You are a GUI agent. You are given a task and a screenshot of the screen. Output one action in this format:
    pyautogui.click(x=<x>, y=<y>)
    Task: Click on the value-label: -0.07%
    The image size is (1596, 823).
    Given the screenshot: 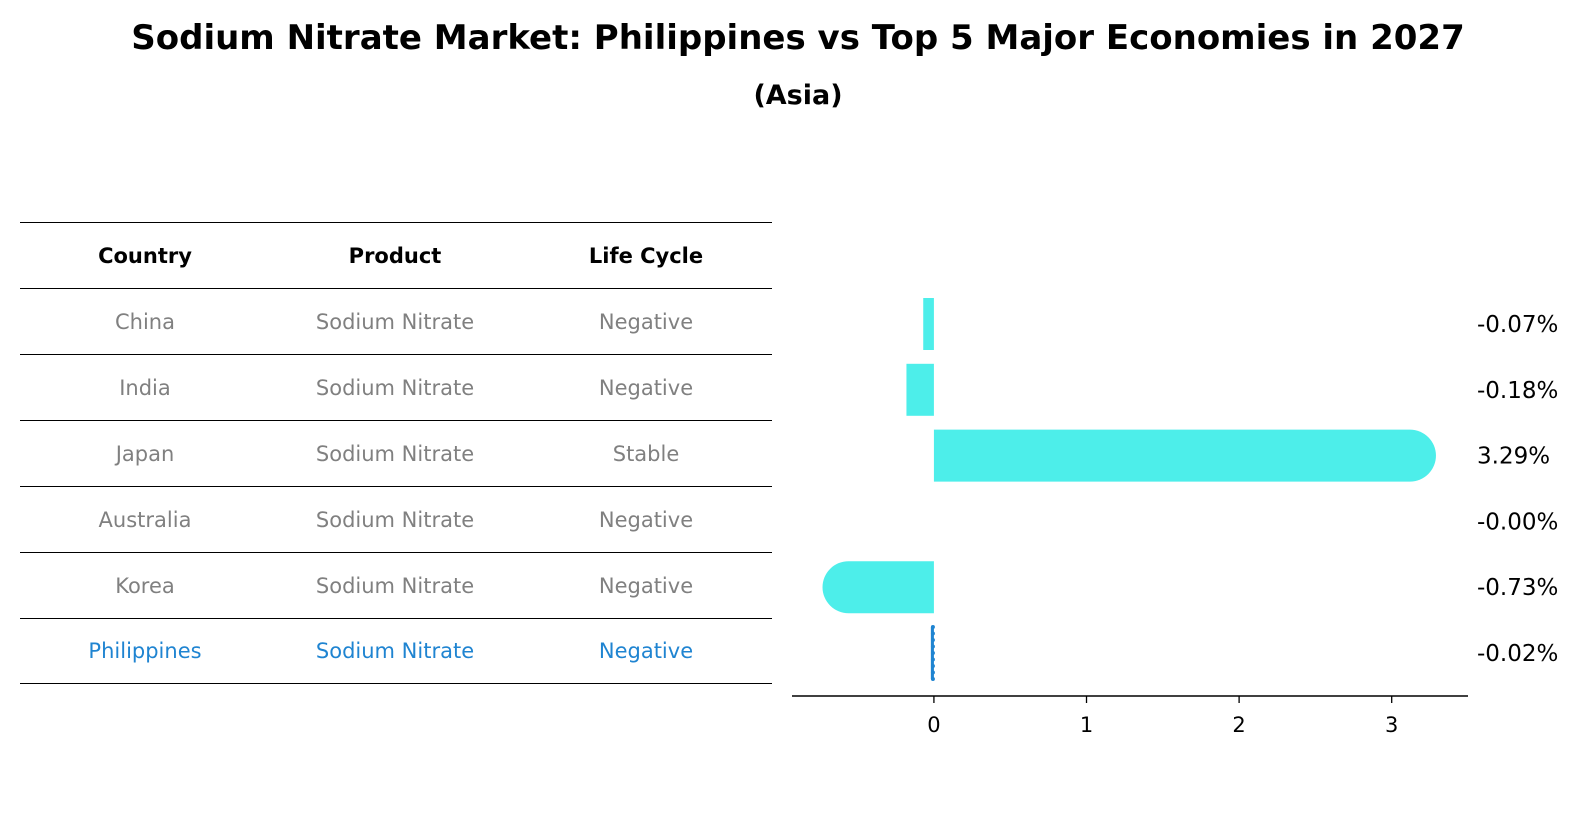 What is the action you would take?
    pyautogui.click(x=1517, y=325)
    